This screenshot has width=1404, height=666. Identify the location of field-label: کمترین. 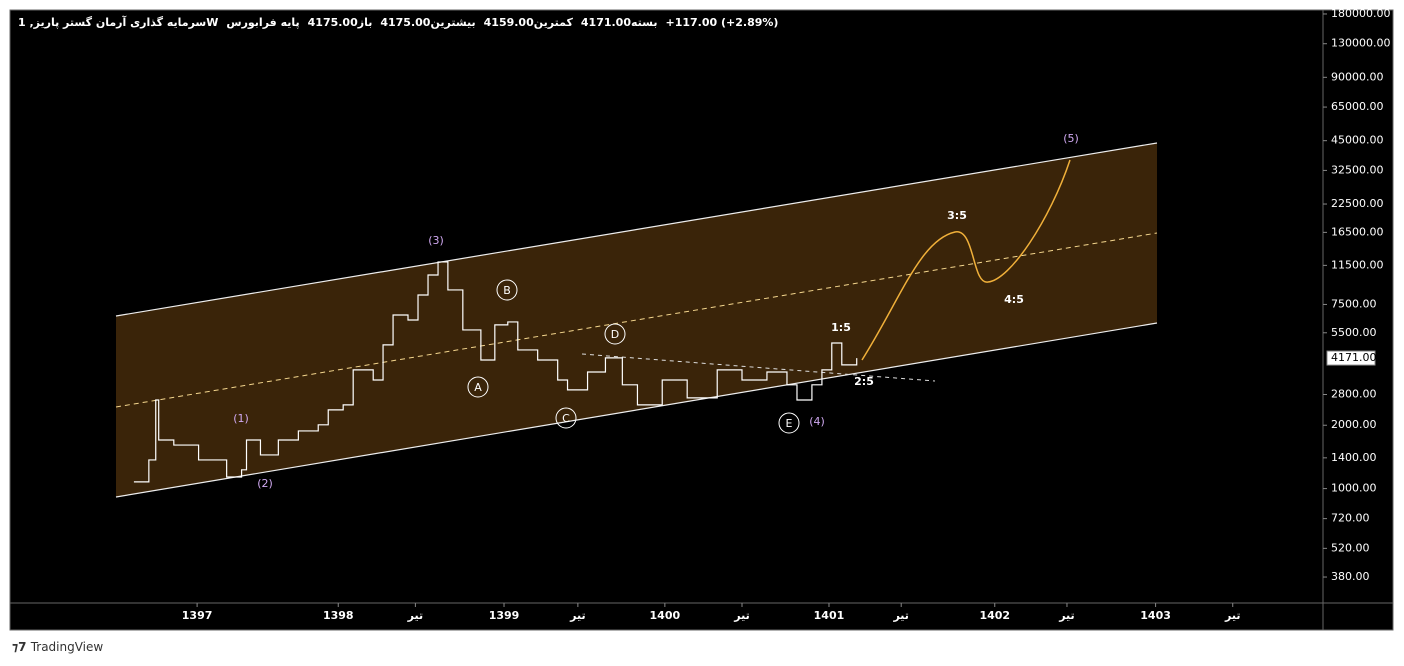
(553, 22).